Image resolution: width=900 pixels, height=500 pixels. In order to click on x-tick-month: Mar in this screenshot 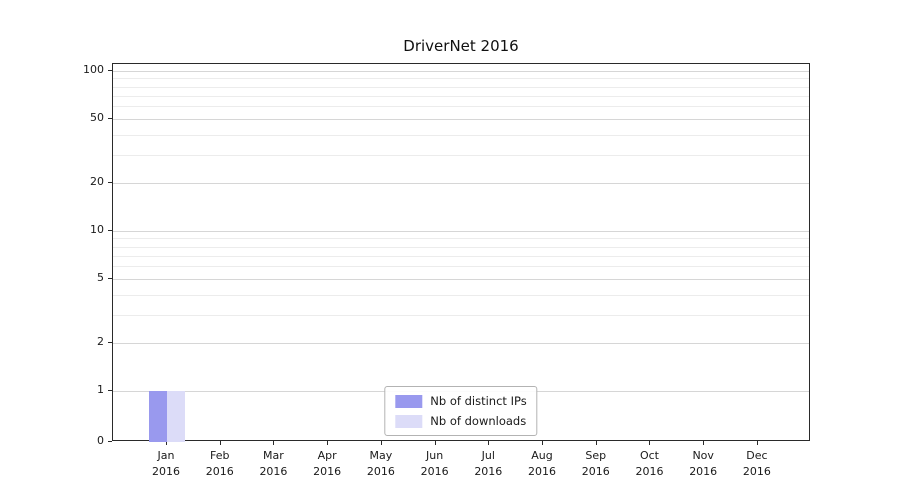, I will do `click(273, 455)`.